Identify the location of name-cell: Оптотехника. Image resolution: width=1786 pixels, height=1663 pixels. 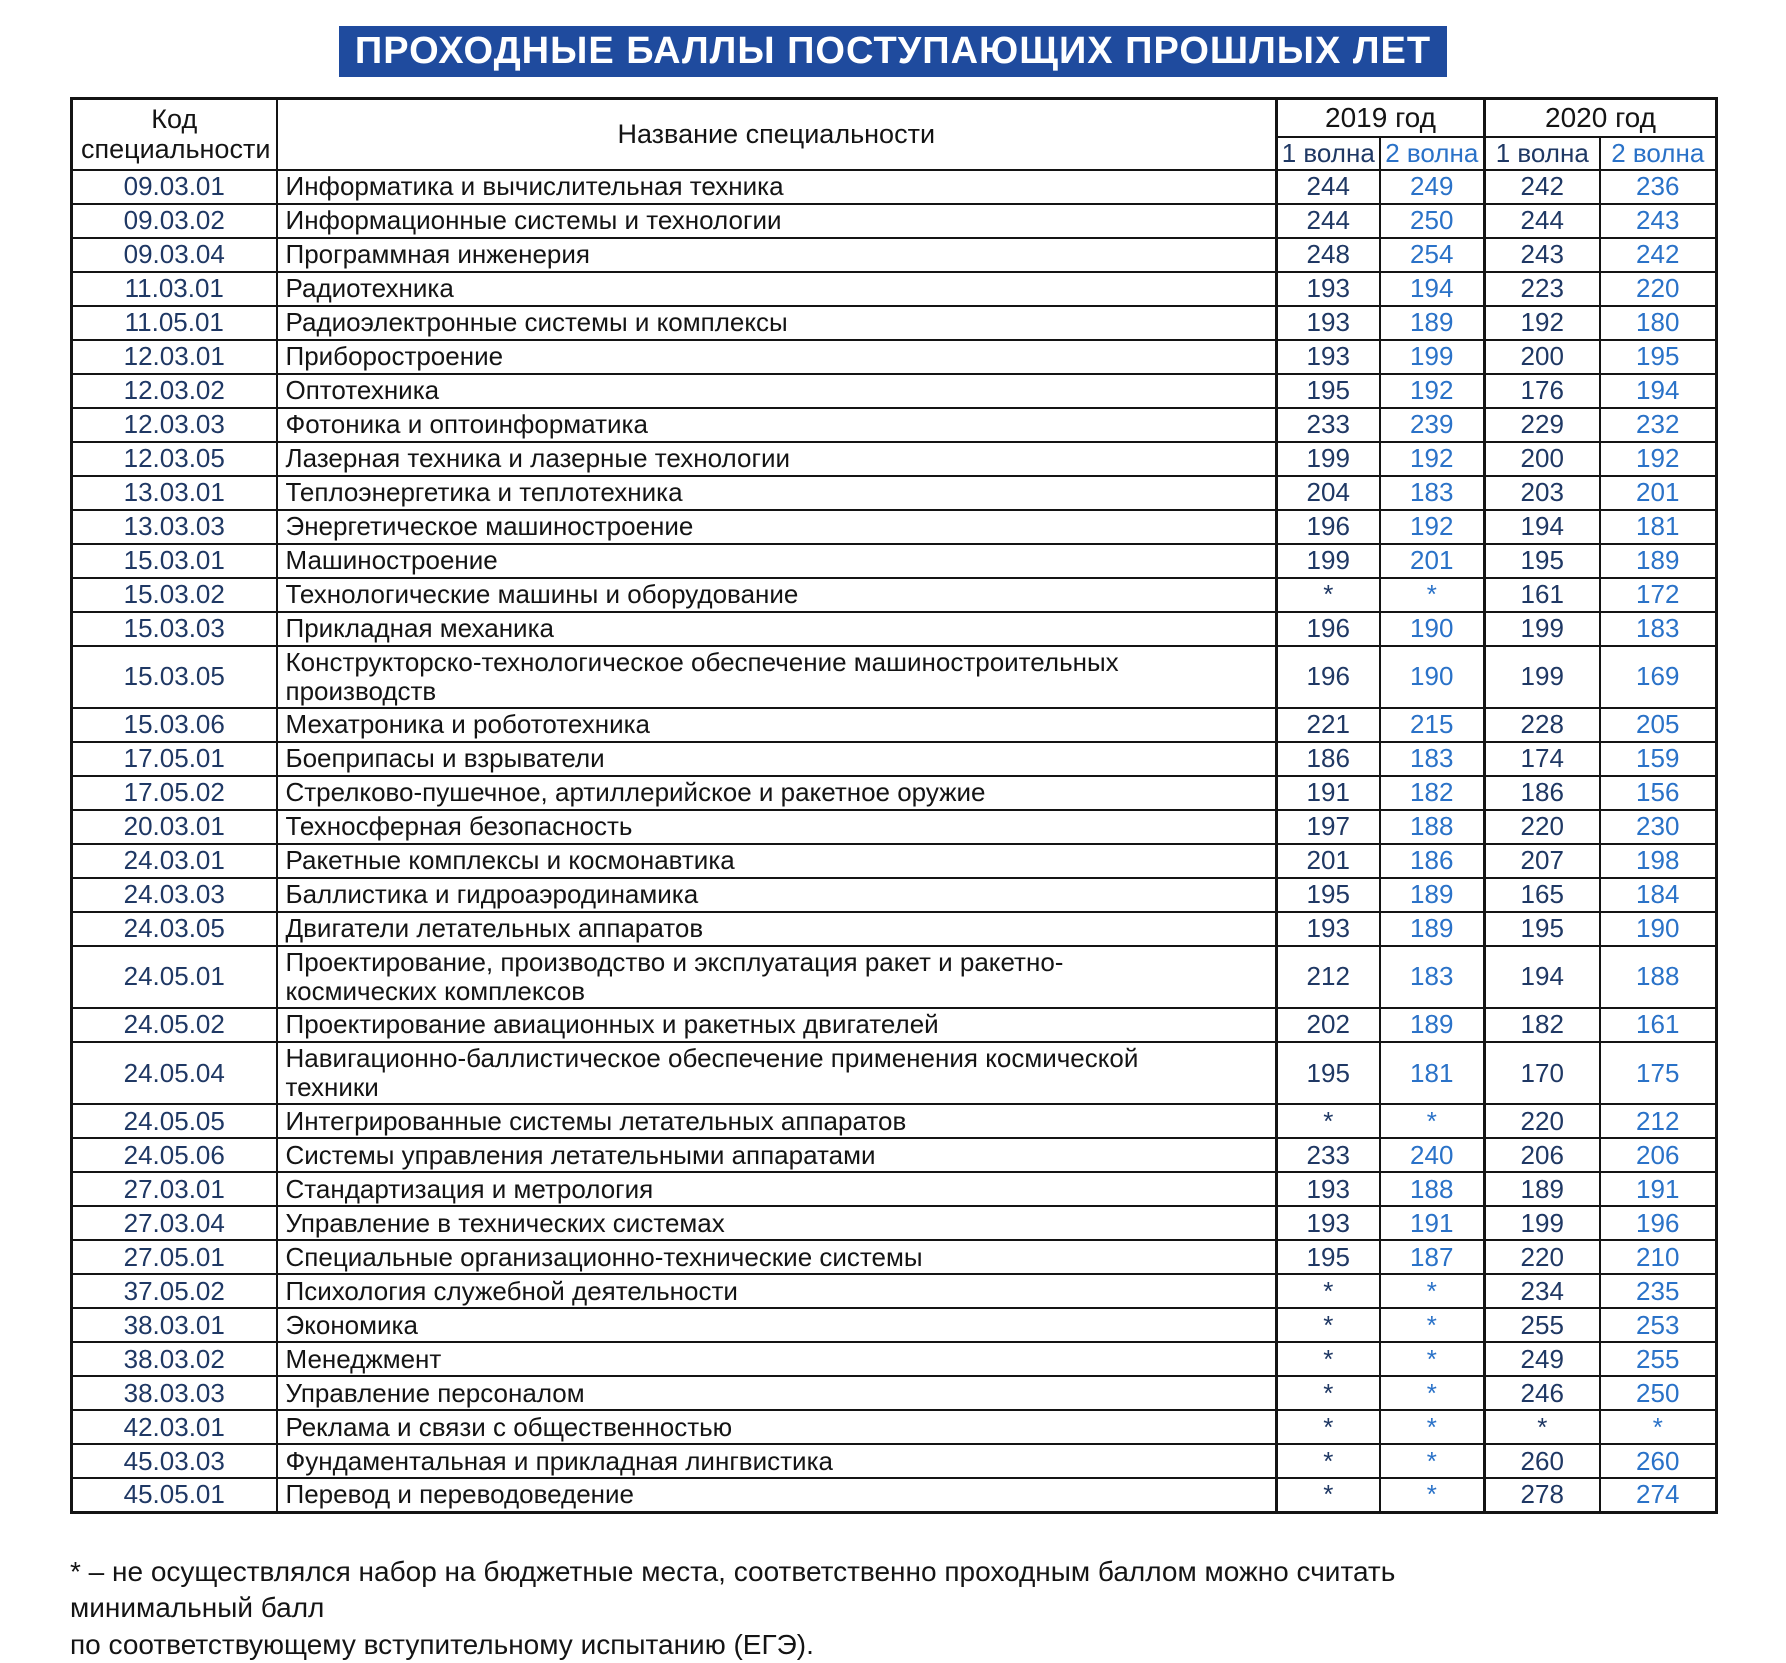
(776, 390).